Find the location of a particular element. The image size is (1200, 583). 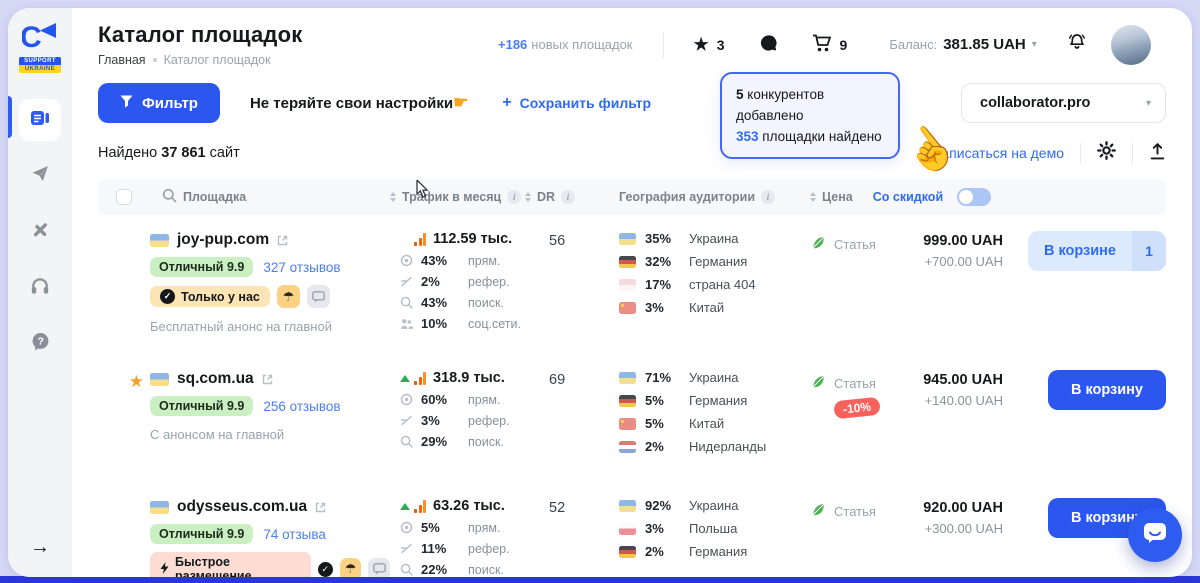

geo-country: Германия is located at coordinates (718, 551).